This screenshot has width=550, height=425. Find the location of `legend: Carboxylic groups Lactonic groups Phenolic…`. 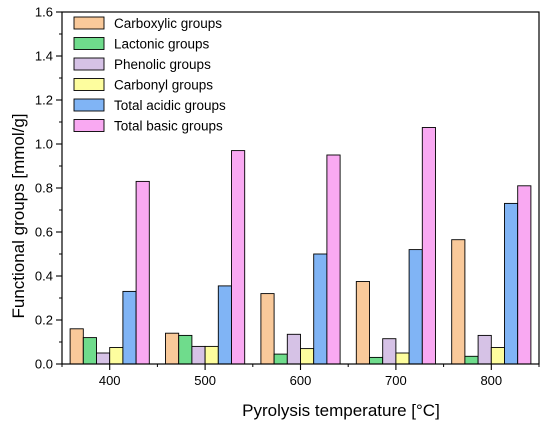

legend: Carboxylic groups Lactonic groups Phenolic… is located at coordinates (176, 78).